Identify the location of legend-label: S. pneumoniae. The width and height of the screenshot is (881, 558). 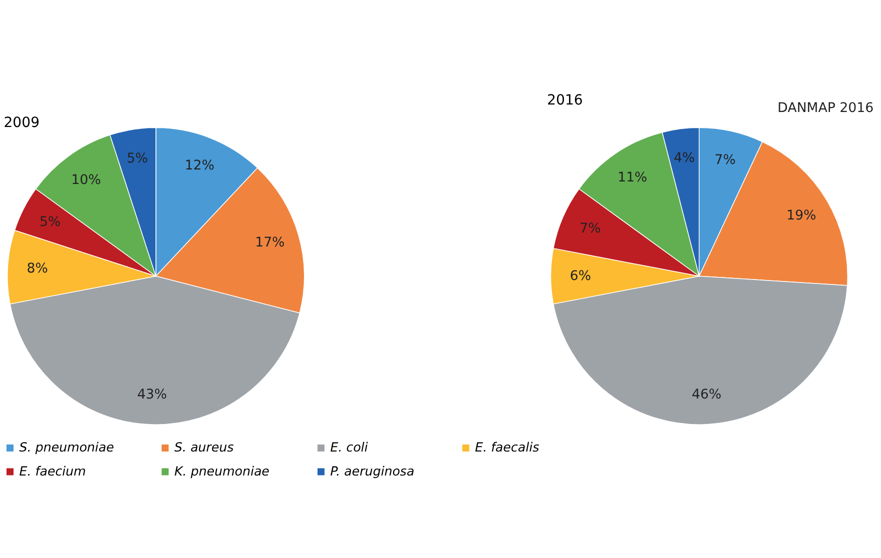
(66, 447).